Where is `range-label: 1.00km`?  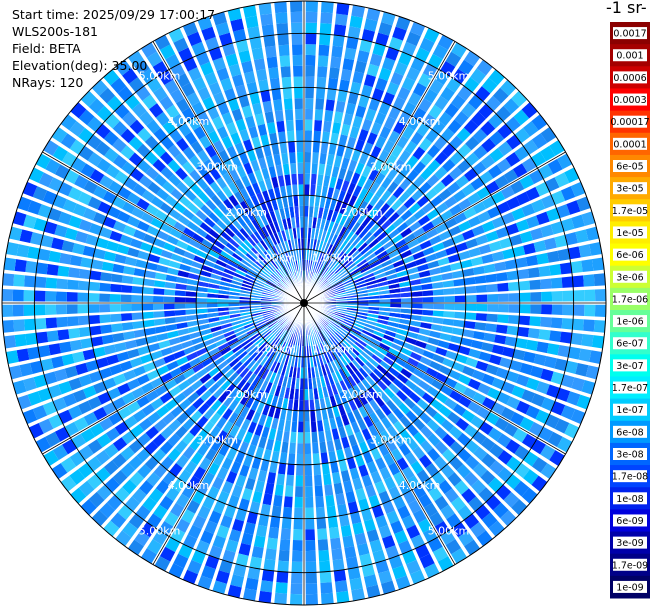
range-label: 1.00km is located at coordinates (333, 349).